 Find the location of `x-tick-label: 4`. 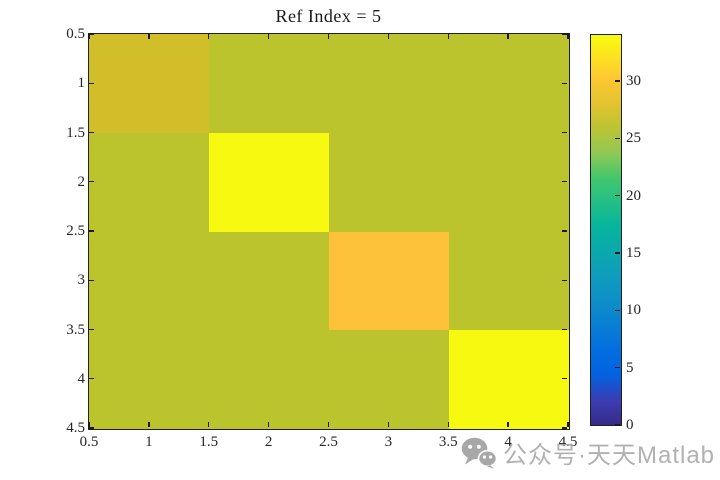

x-tick-label: 4 is located at coordinates (508, 442).